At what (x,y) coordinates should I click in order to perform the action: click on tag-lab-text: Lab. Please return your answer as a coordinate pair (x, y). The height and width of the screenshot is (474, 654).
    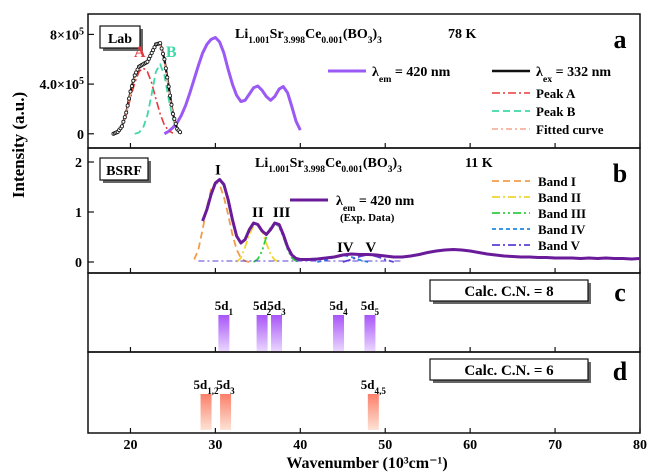
    Looking at the image, I should click on (120, 39).